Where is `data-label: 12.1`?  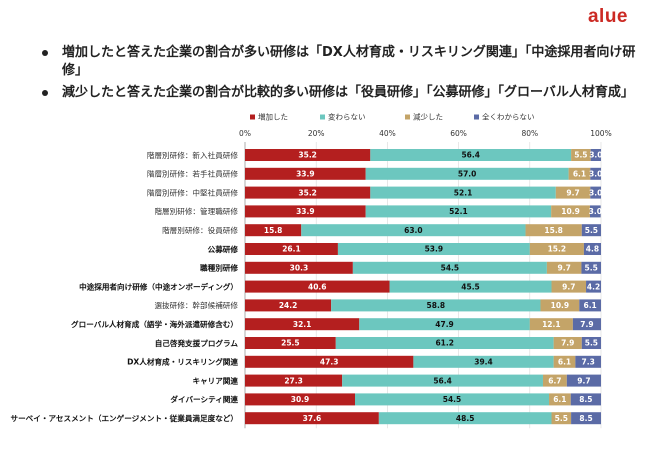
data-label: 12.1 is located at coordinates (551, 324).